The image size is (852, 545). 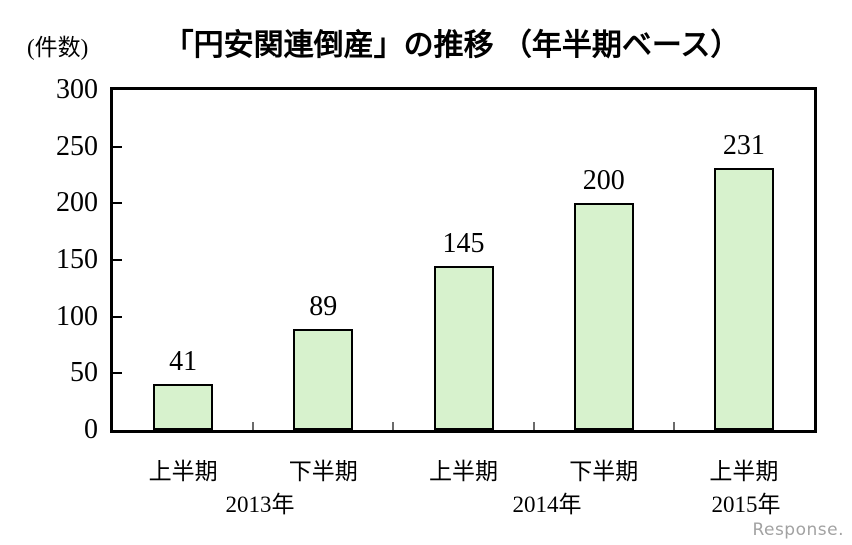 What do you see at coordinates (260, 504) in the screenshot?
I see `year-label: 2013年` at bounding box center [260, 504].